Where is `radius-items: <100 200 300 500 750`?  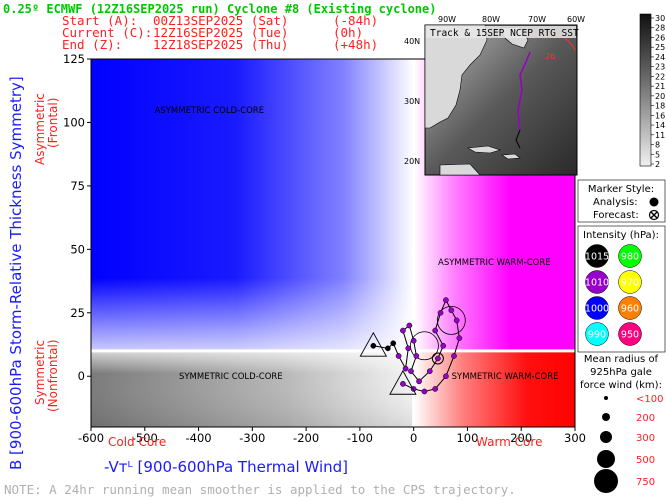
radius-items: <100 200 300 500 750 is located at coordinates (628, 443).